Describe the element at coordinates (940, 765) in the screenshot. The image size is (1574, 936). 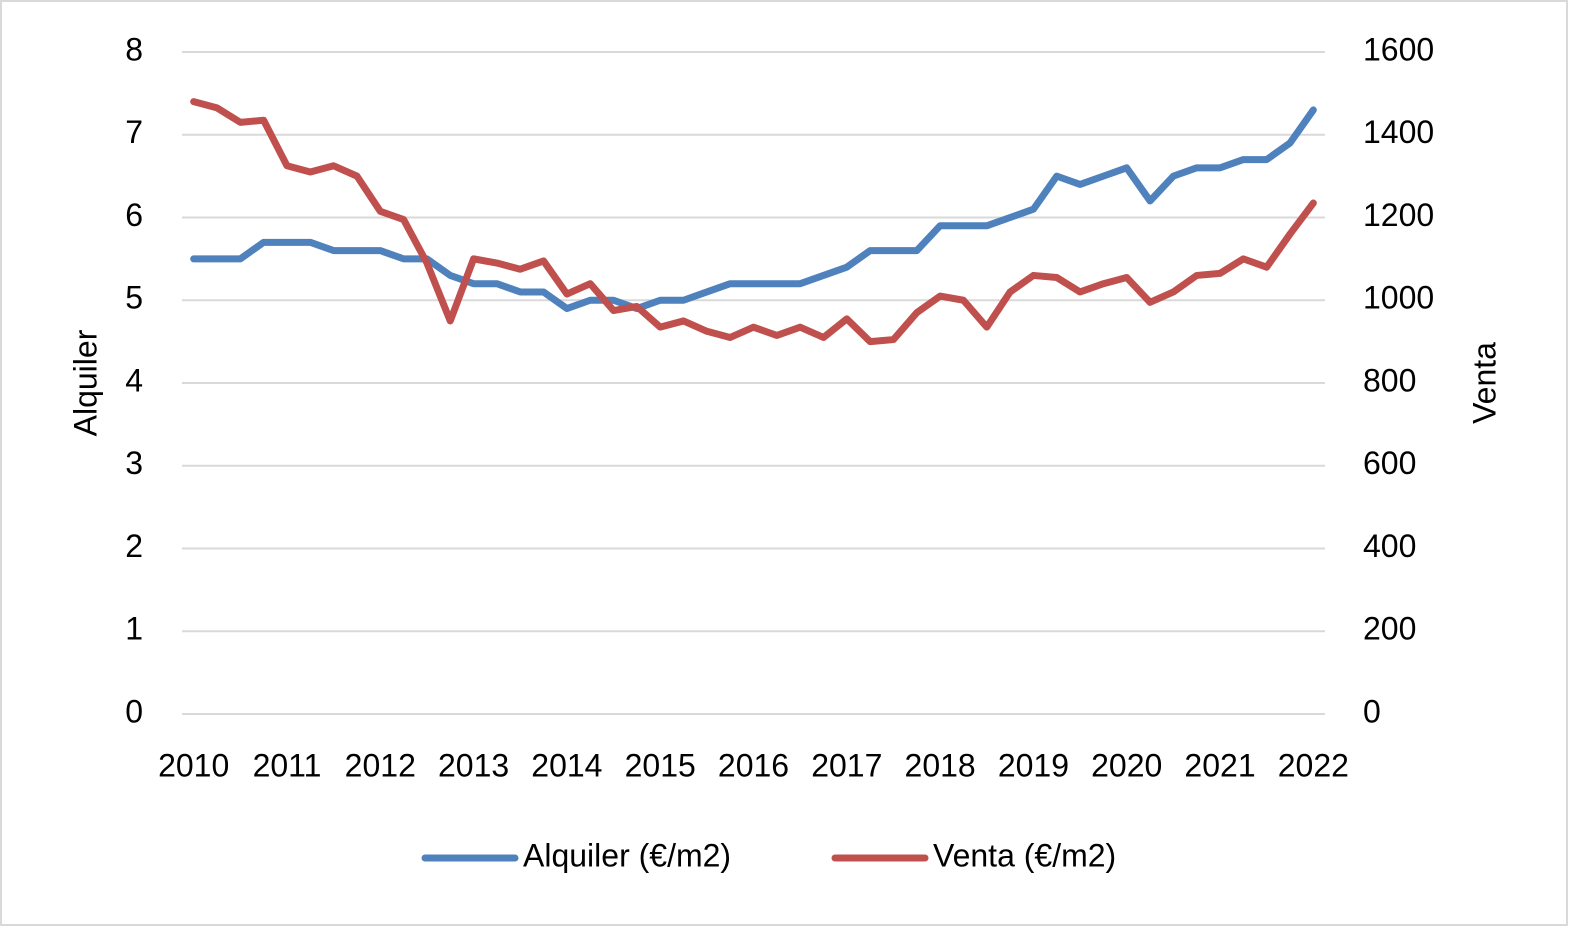
I see `x-tick-label: 2018` at that location.